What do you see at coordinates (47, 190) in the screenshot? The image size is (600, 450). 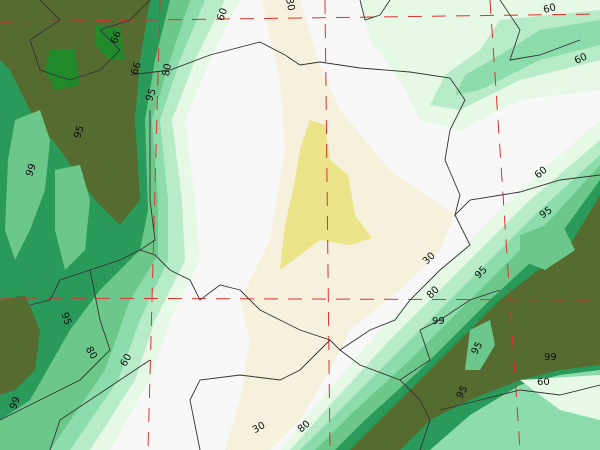 I see `region-west-90-patch` at bounding box center [47, 190].